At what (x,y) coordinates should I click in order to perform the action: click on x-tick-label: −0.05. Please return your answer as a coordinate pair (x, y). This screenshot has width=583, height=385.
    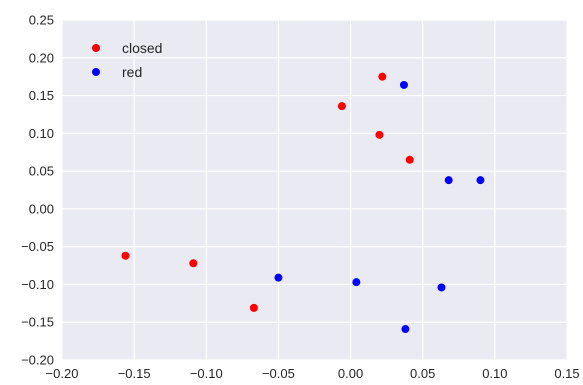
    Looking at the image, I should click on (278, 373).